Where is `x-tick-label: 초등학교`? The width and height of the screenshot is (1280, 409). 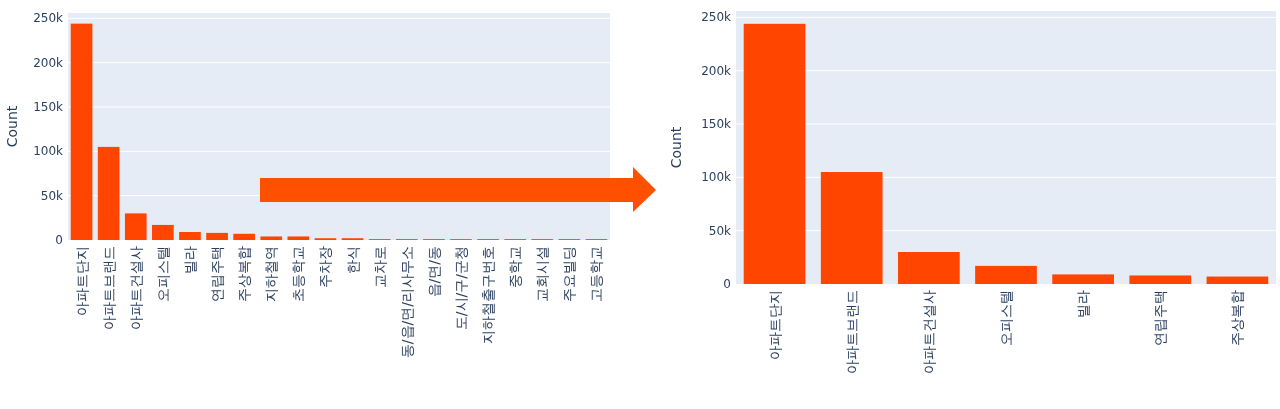
x-tick-label: 초등학교 is located at coordinates (298, 274).